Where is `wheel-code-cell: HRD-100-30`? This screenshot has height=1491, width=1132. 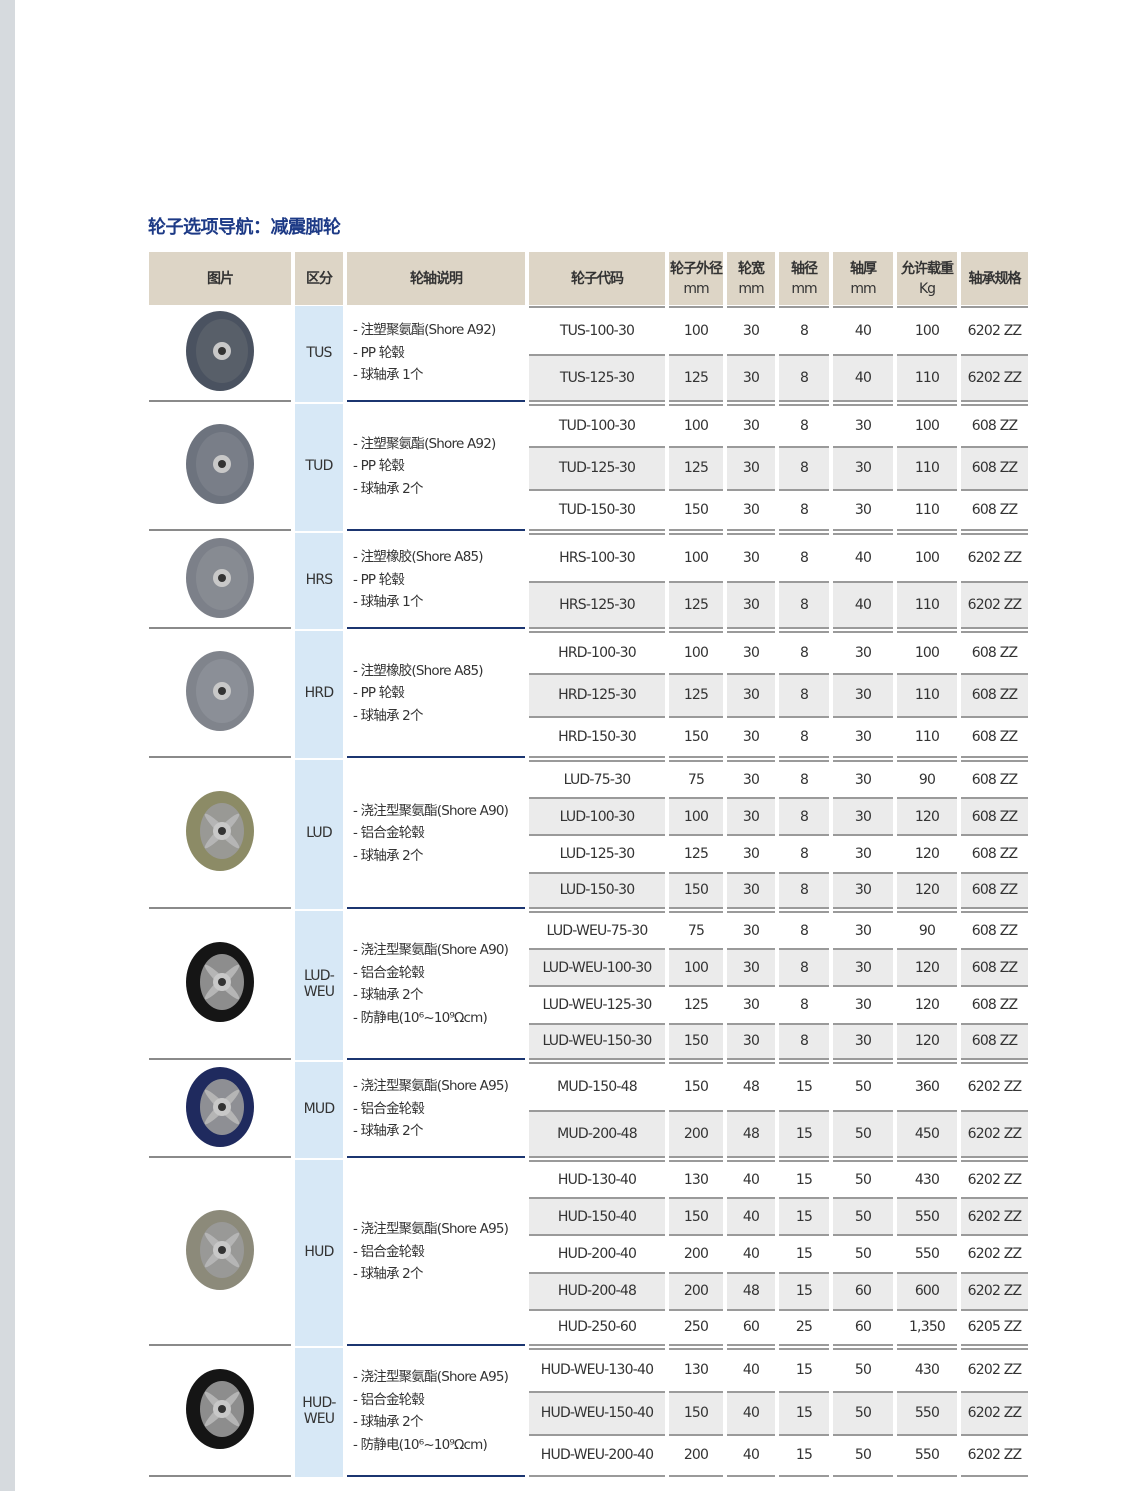 wheel-code-cell: HRD-100-30 is located at coordinates (597, 651).